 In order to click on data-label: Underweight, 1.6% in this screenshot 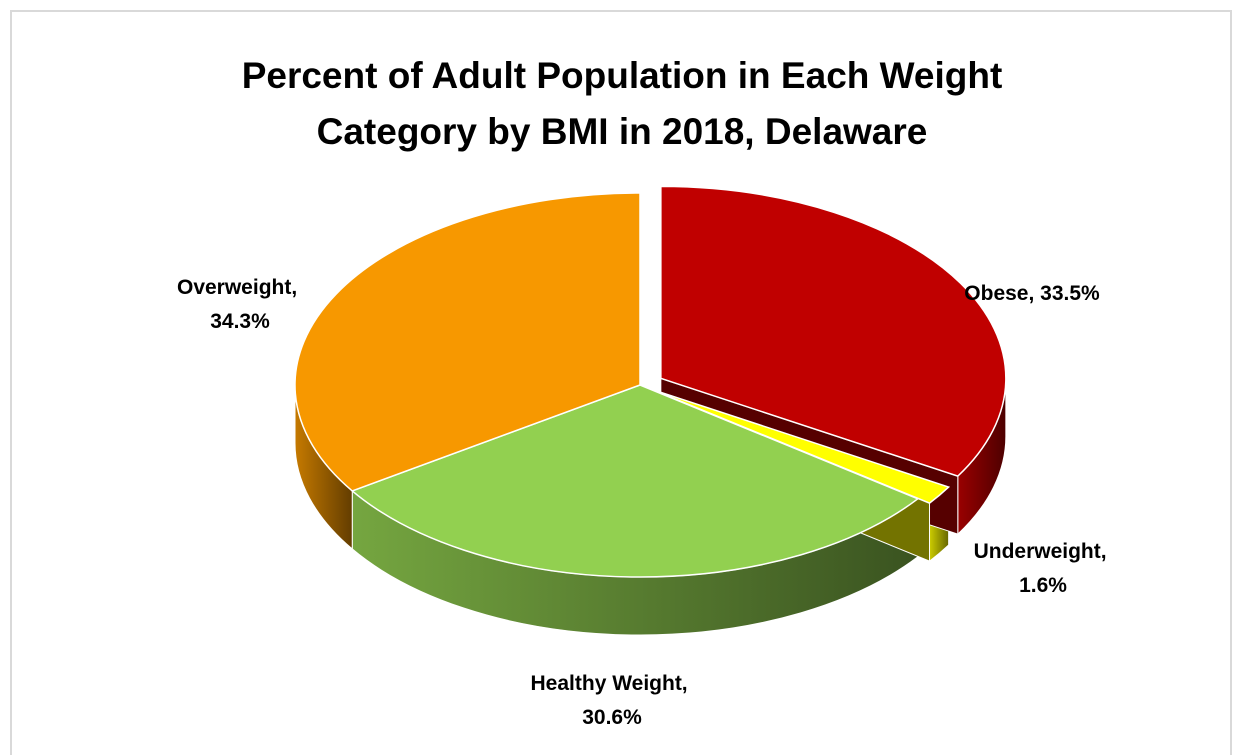, I will do `click(1043, 568)`.